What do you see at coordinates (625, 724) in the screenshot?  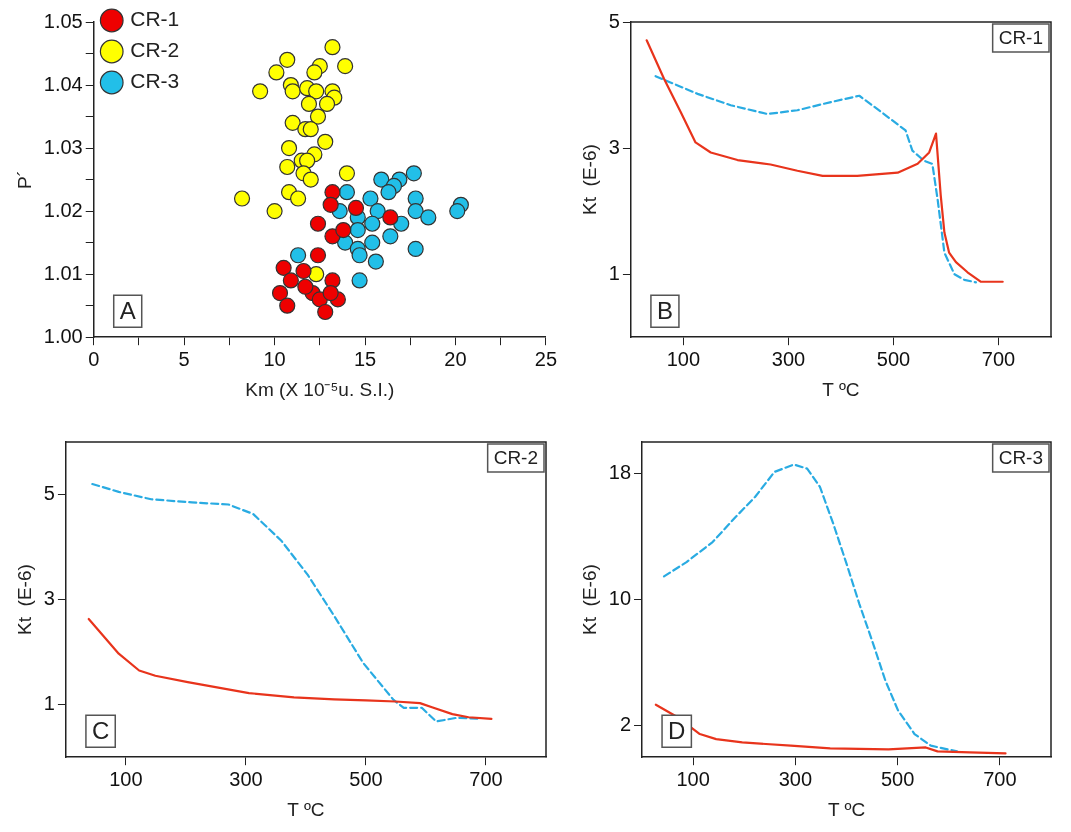 I see `y-tick-label: 2` at bounding box center [625, 724].